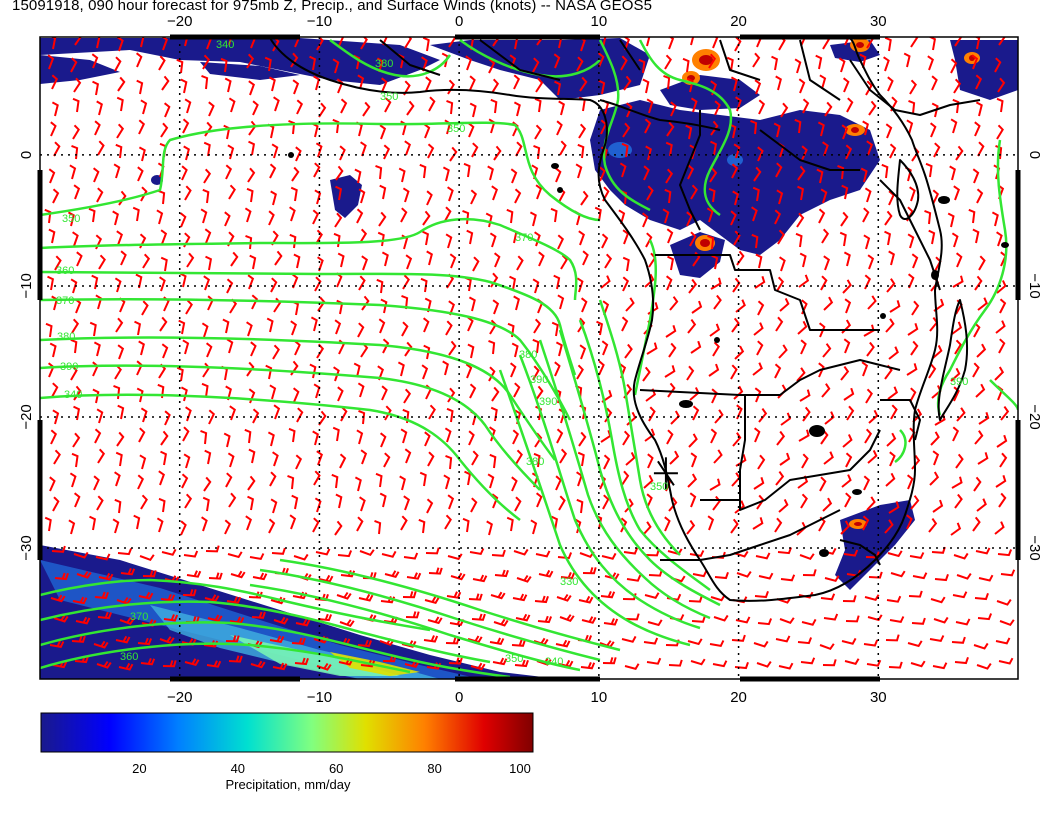 The width and height of the screenshot is (1056, 816). Describe the element at coordinates (569, 582) in the screenshot. I see `contour-label: 330` at that location.